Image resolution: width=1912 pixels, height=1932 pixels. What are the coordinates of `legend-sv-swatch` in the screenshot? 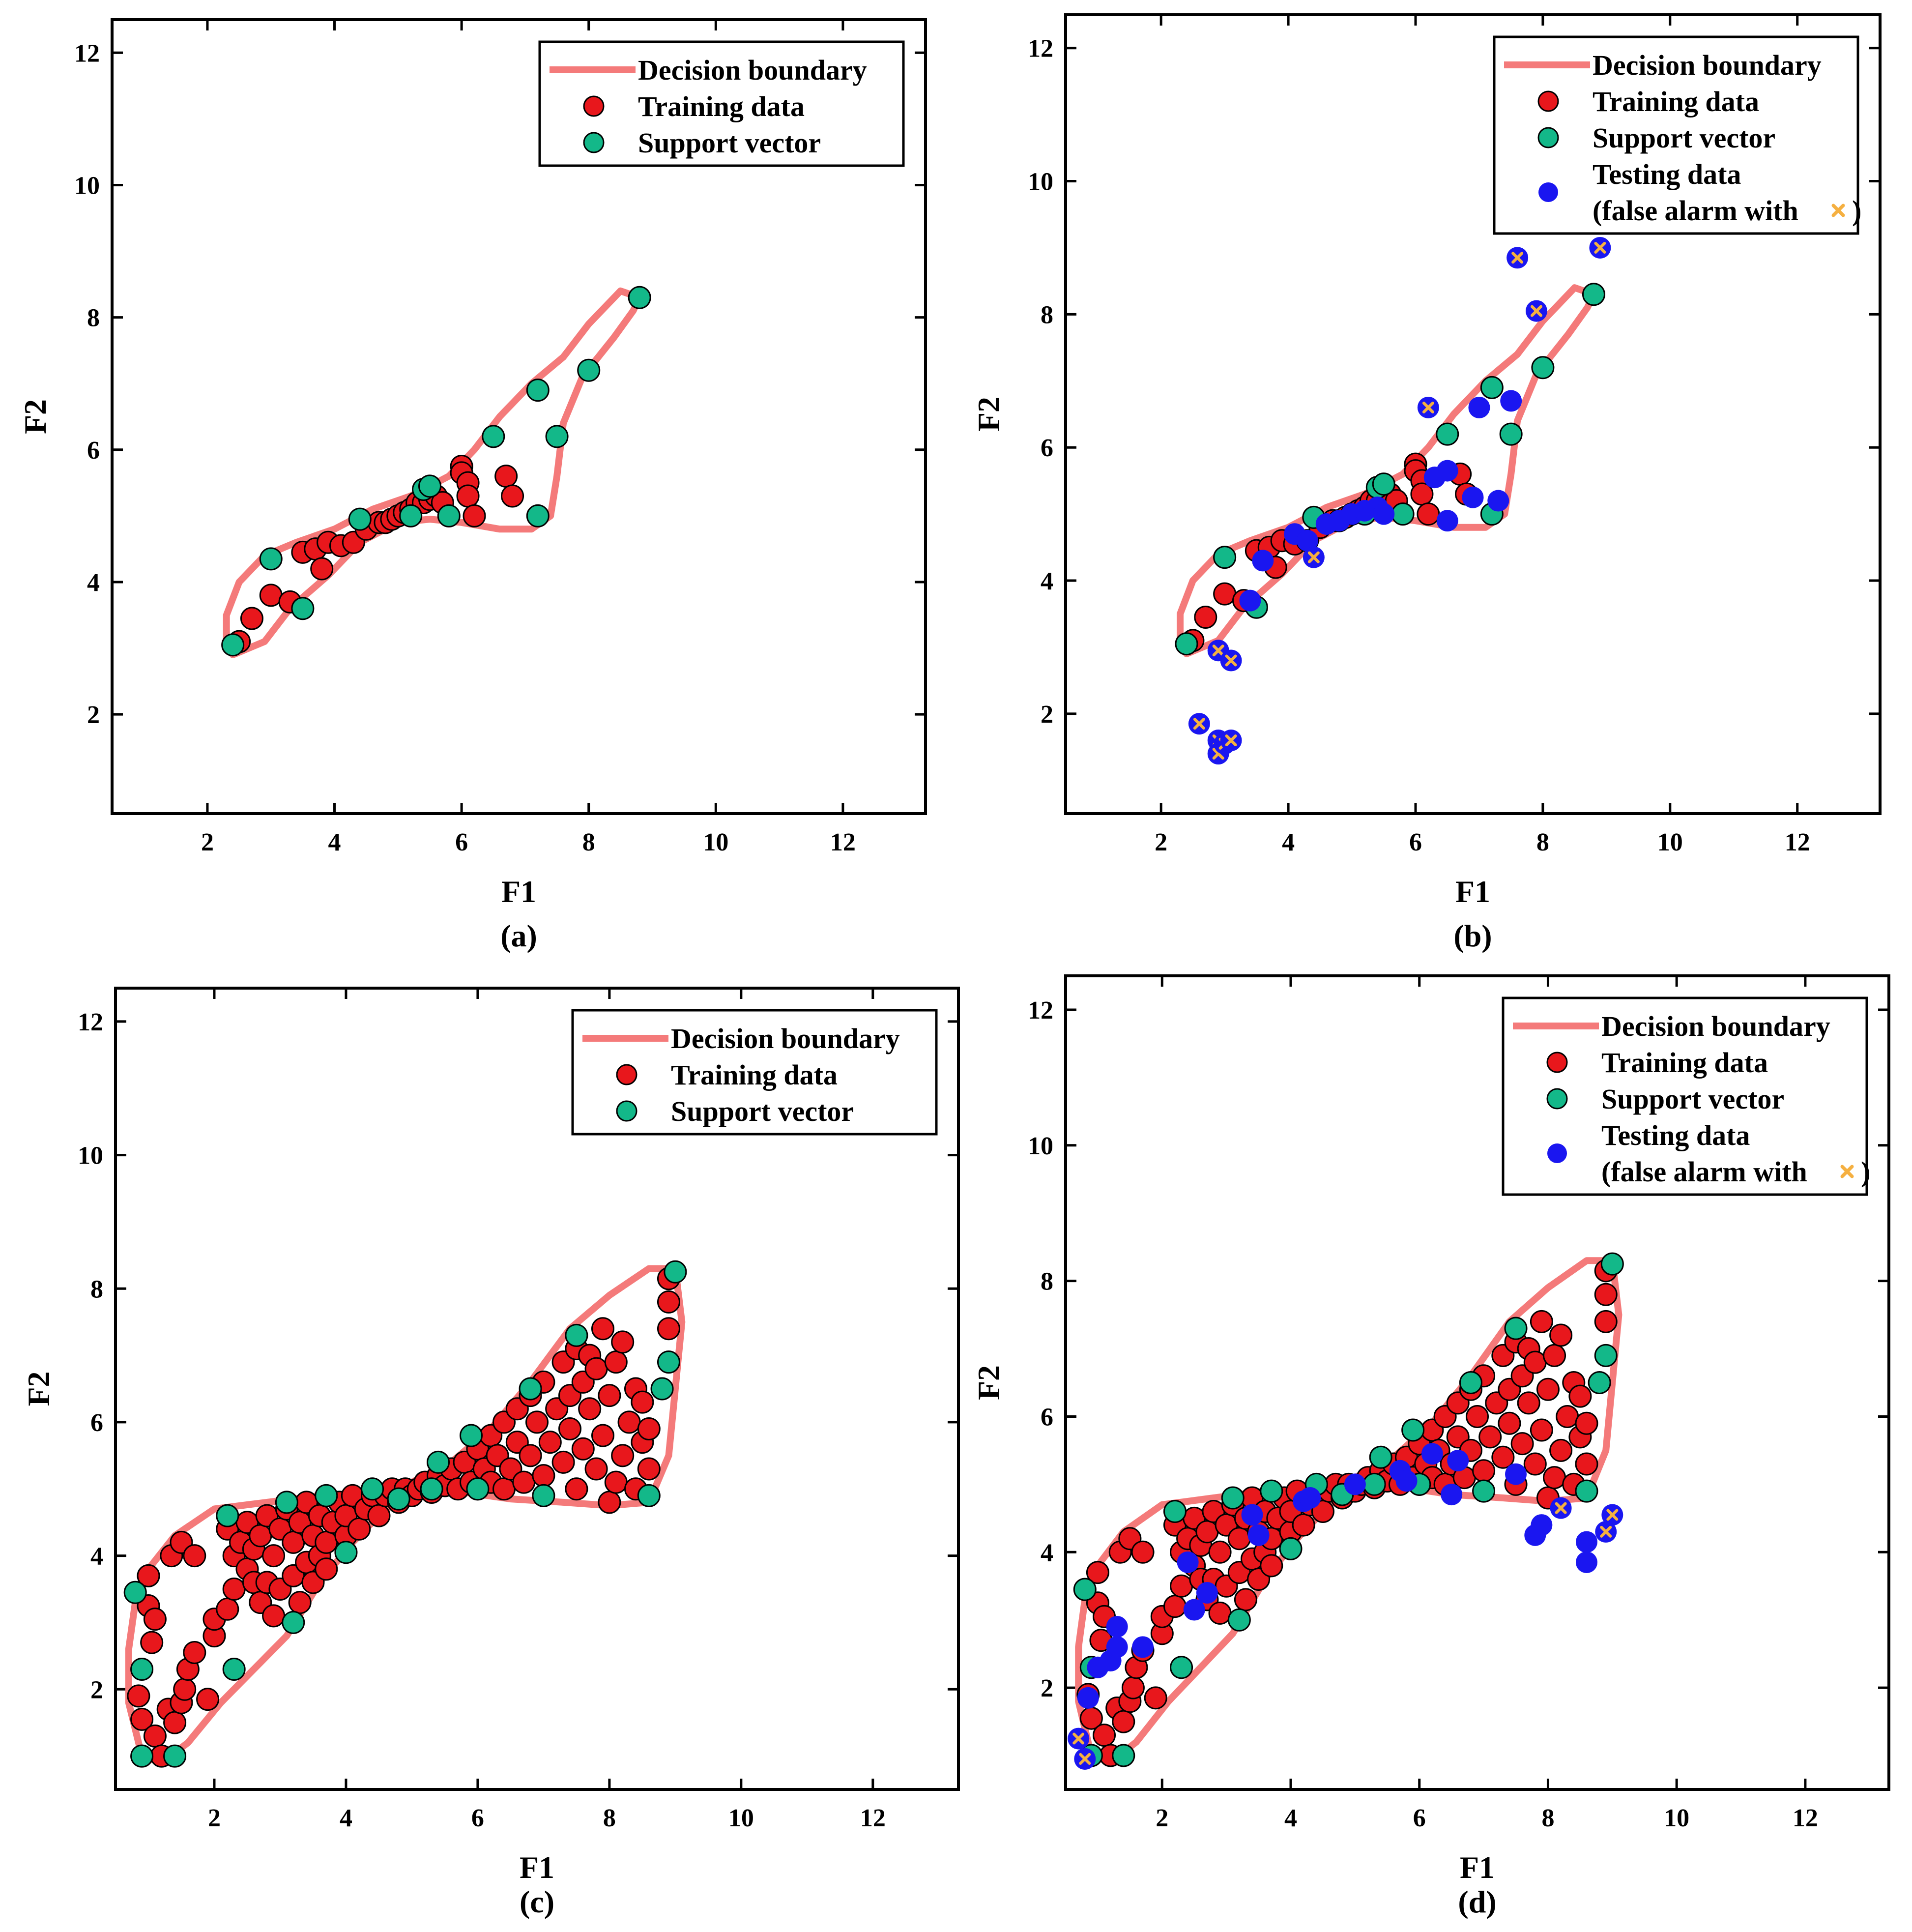 It's located at (1548, 137).